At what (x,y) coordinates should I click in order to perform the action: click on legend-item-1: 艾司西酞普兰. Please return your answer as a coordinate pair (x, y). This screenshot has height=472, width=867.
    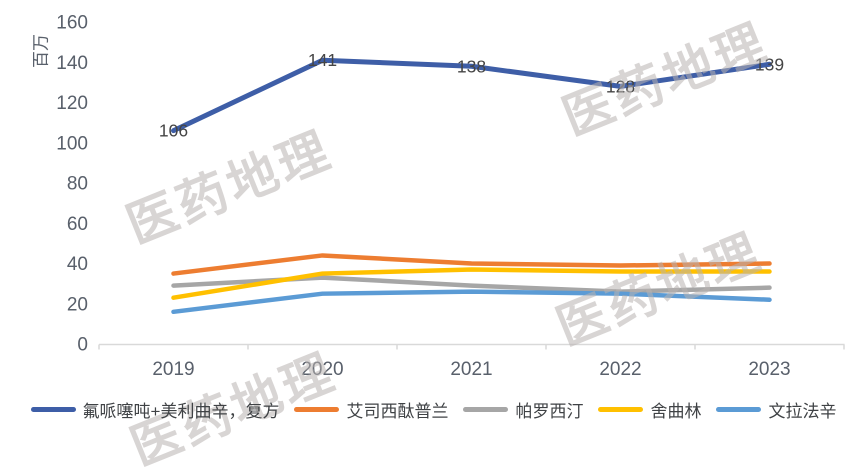
    Looking at the image, I should click on (371, 409).